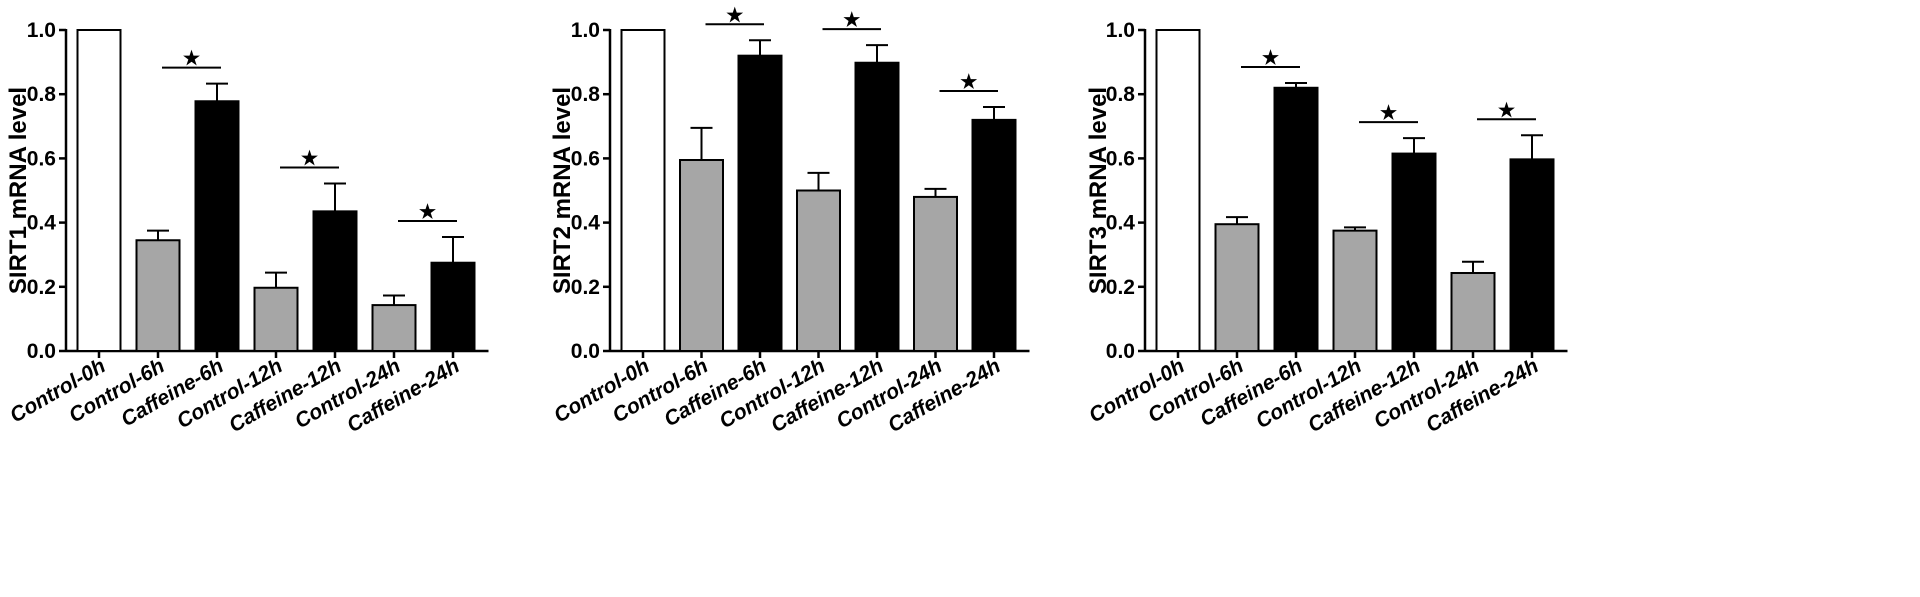  Describe the element at coordinates (1098, 190) in the screenshot. I see `y-axis-title: SIRT3 mRNA level` at that location.